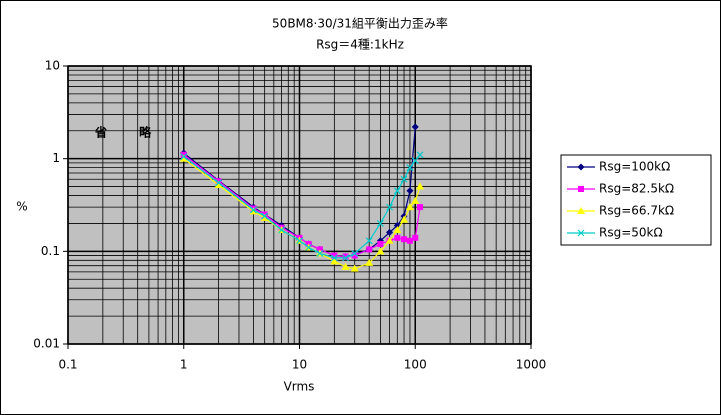 The width and height of the screenshot is (721, 415). What do you see at coordinates (129, 132) in the screenshot?
I see `annotation: 省 略` at bounding box center [129, 132].